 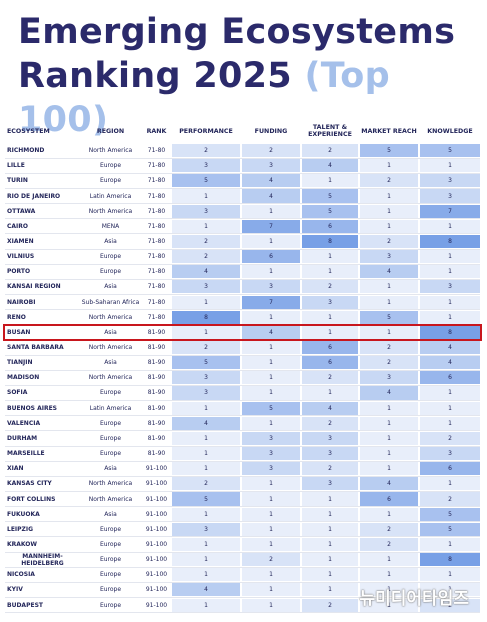 What do you see at coordinates (35, 347) in the screenshot?
I see `ecosystem: SANTA BARBARA` at bounding box center [35, 347].